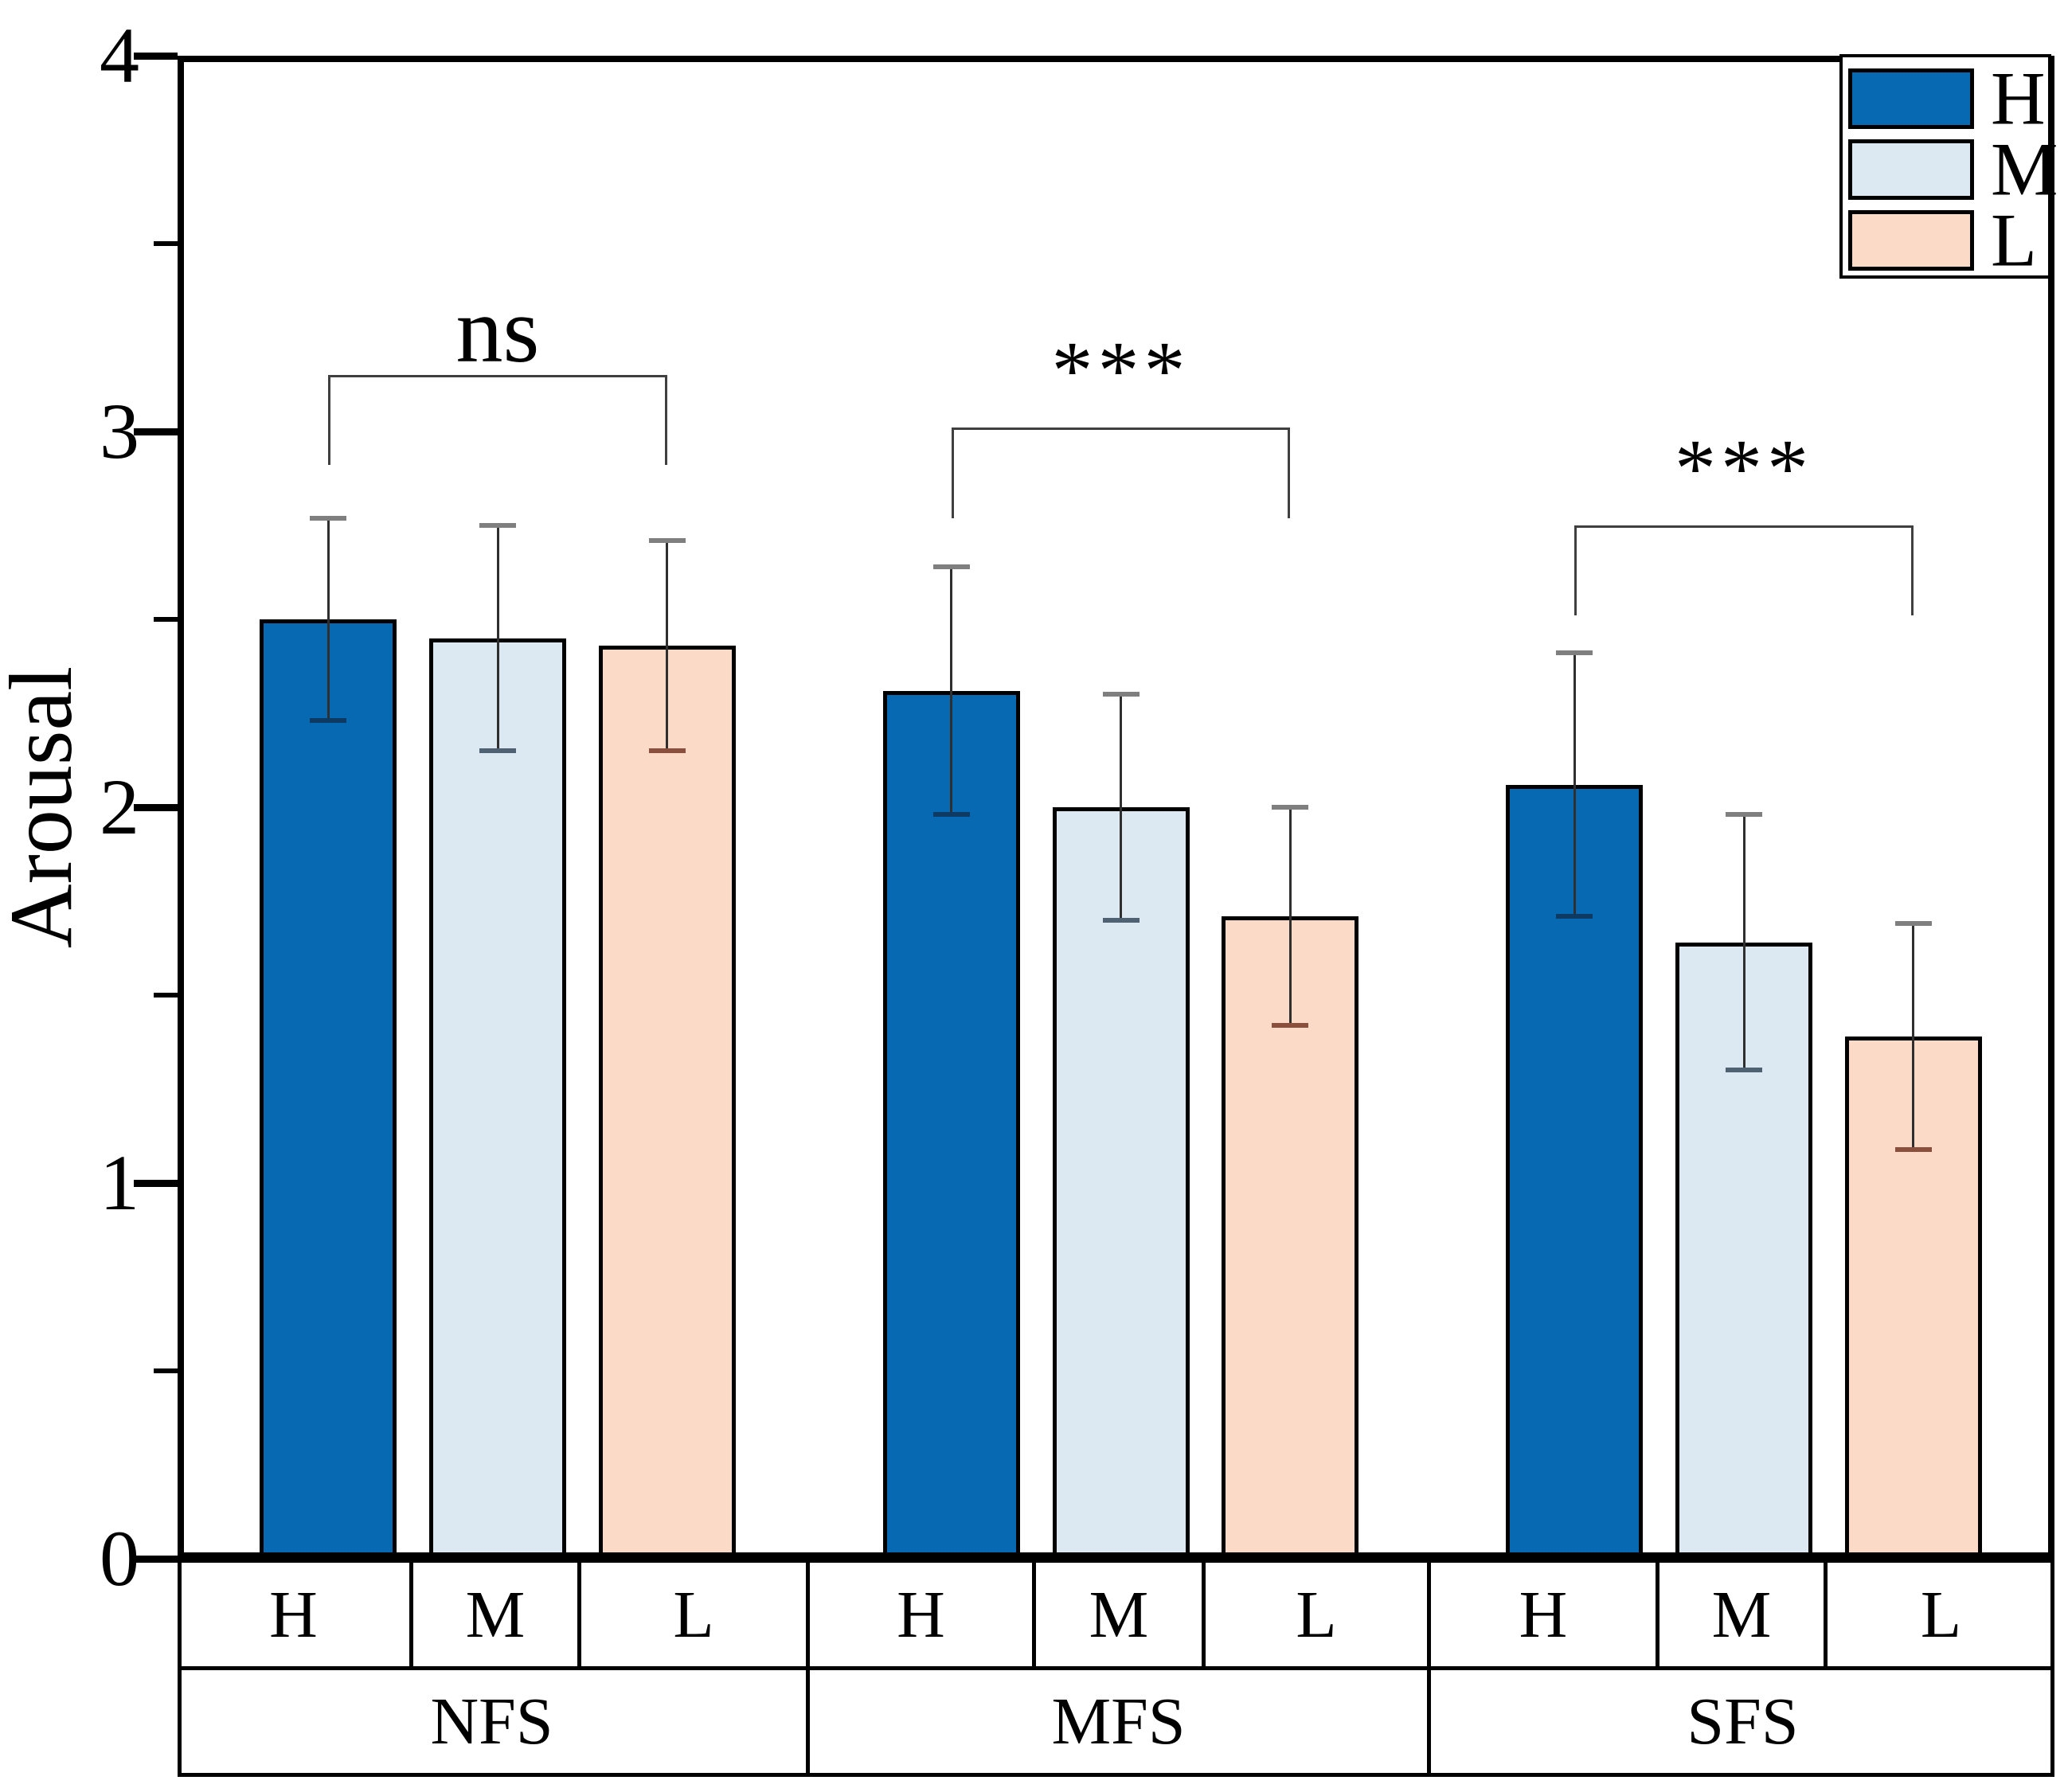  Describe the element at coordinates (120, 1558) in the screenshot. I see `y-tick-label: 0` at that location.